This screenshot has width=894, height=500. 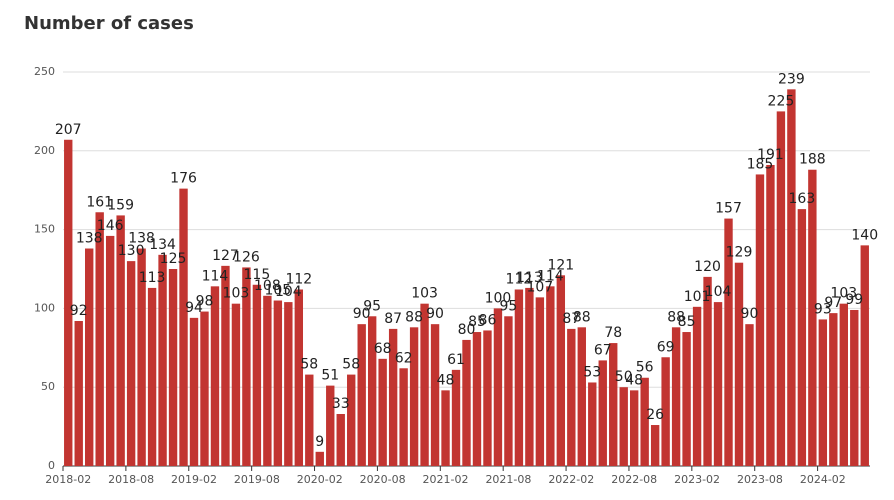 What do you see at coordinates (383, 349) in the screenshot?
I see `data-label: 68` at bounding box center [383, 349].